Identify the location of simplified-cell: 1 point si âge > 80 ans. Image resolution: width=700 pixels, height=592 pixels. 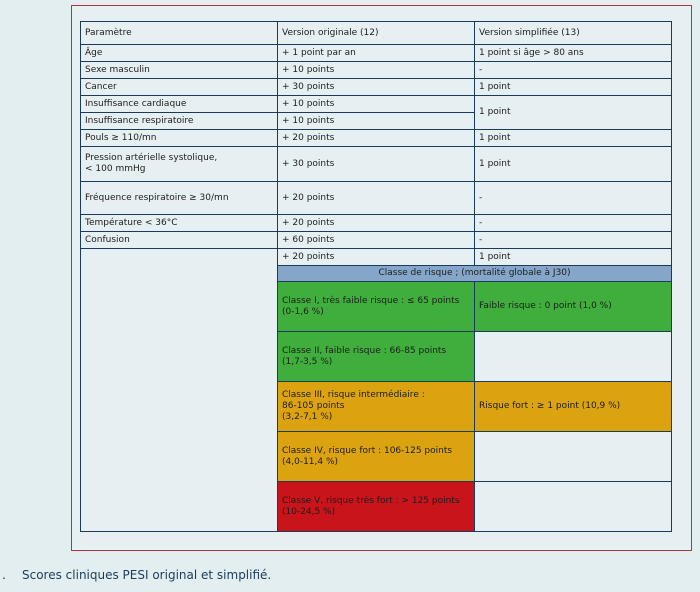
(573, 53).